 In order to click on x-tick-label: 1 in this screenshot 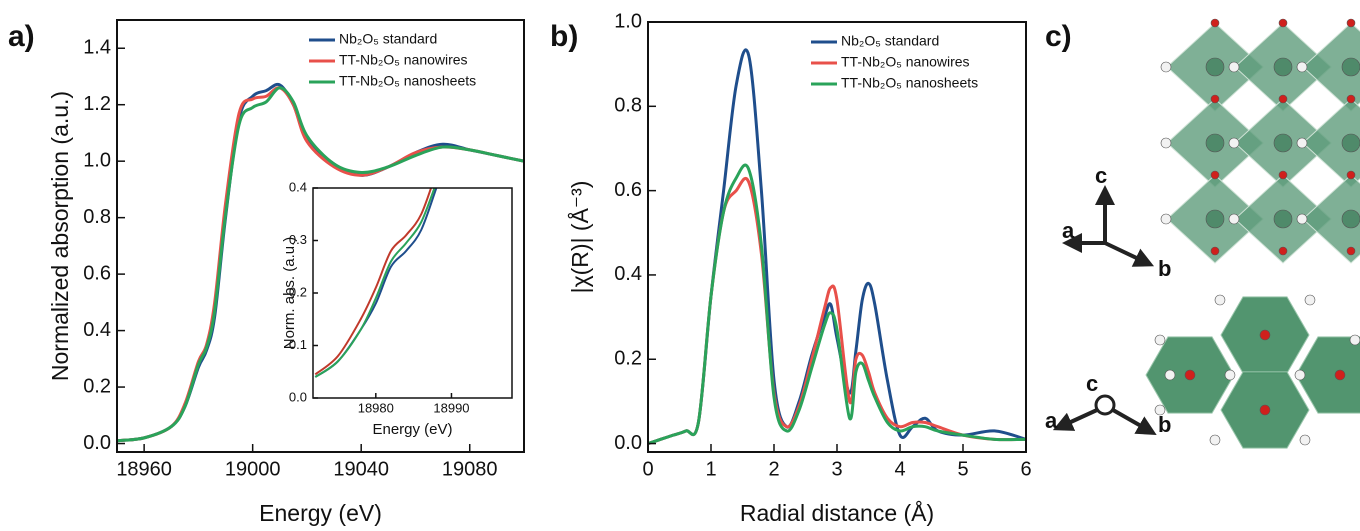, I will do `click(710, 469)`.